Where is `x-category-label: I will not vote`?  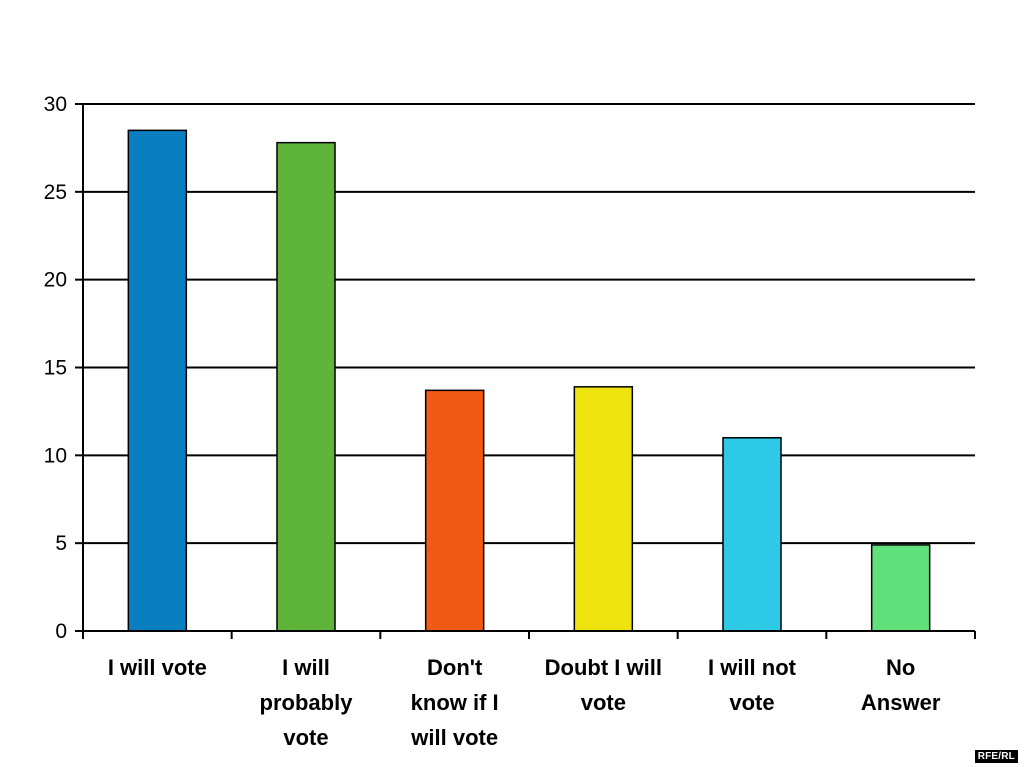
x-category-label: I will not vote is located at coordinates (752, 685).